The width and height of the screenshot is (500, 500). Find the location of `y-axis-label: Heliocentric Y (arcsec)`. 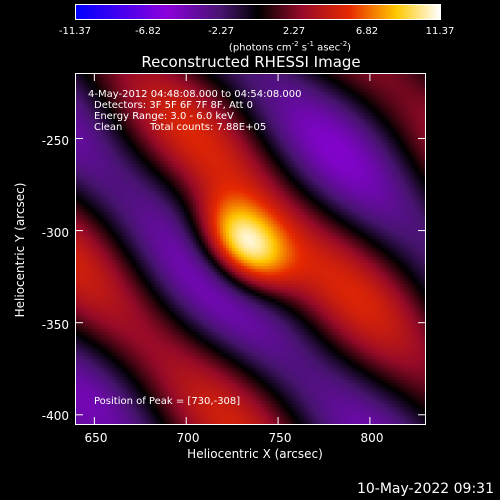

y-axis-label: Heliocentric Y (arcsec) is located at coordinates (20, 250).